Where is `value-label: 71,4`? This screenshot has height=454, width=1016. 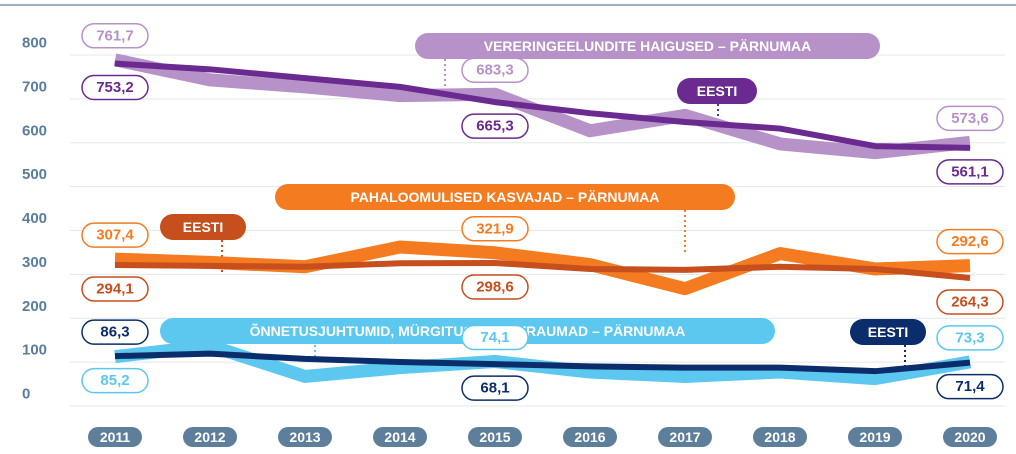
value-label: 71,4 is located at coordinates (970, 386).